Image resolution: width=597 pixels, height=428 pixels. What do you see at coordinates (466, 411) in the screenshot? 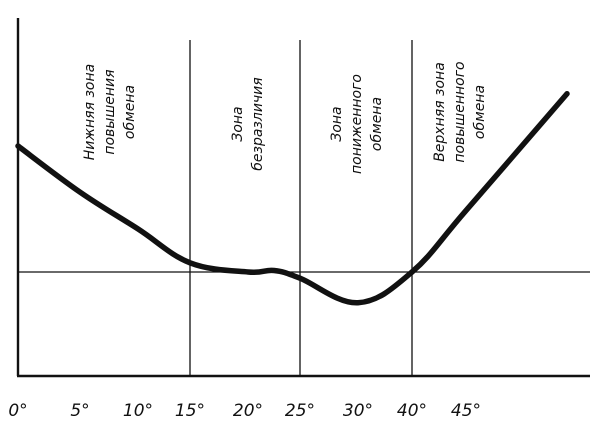
I see `x-tick-label: 45°` at bounding box center [466, 411].